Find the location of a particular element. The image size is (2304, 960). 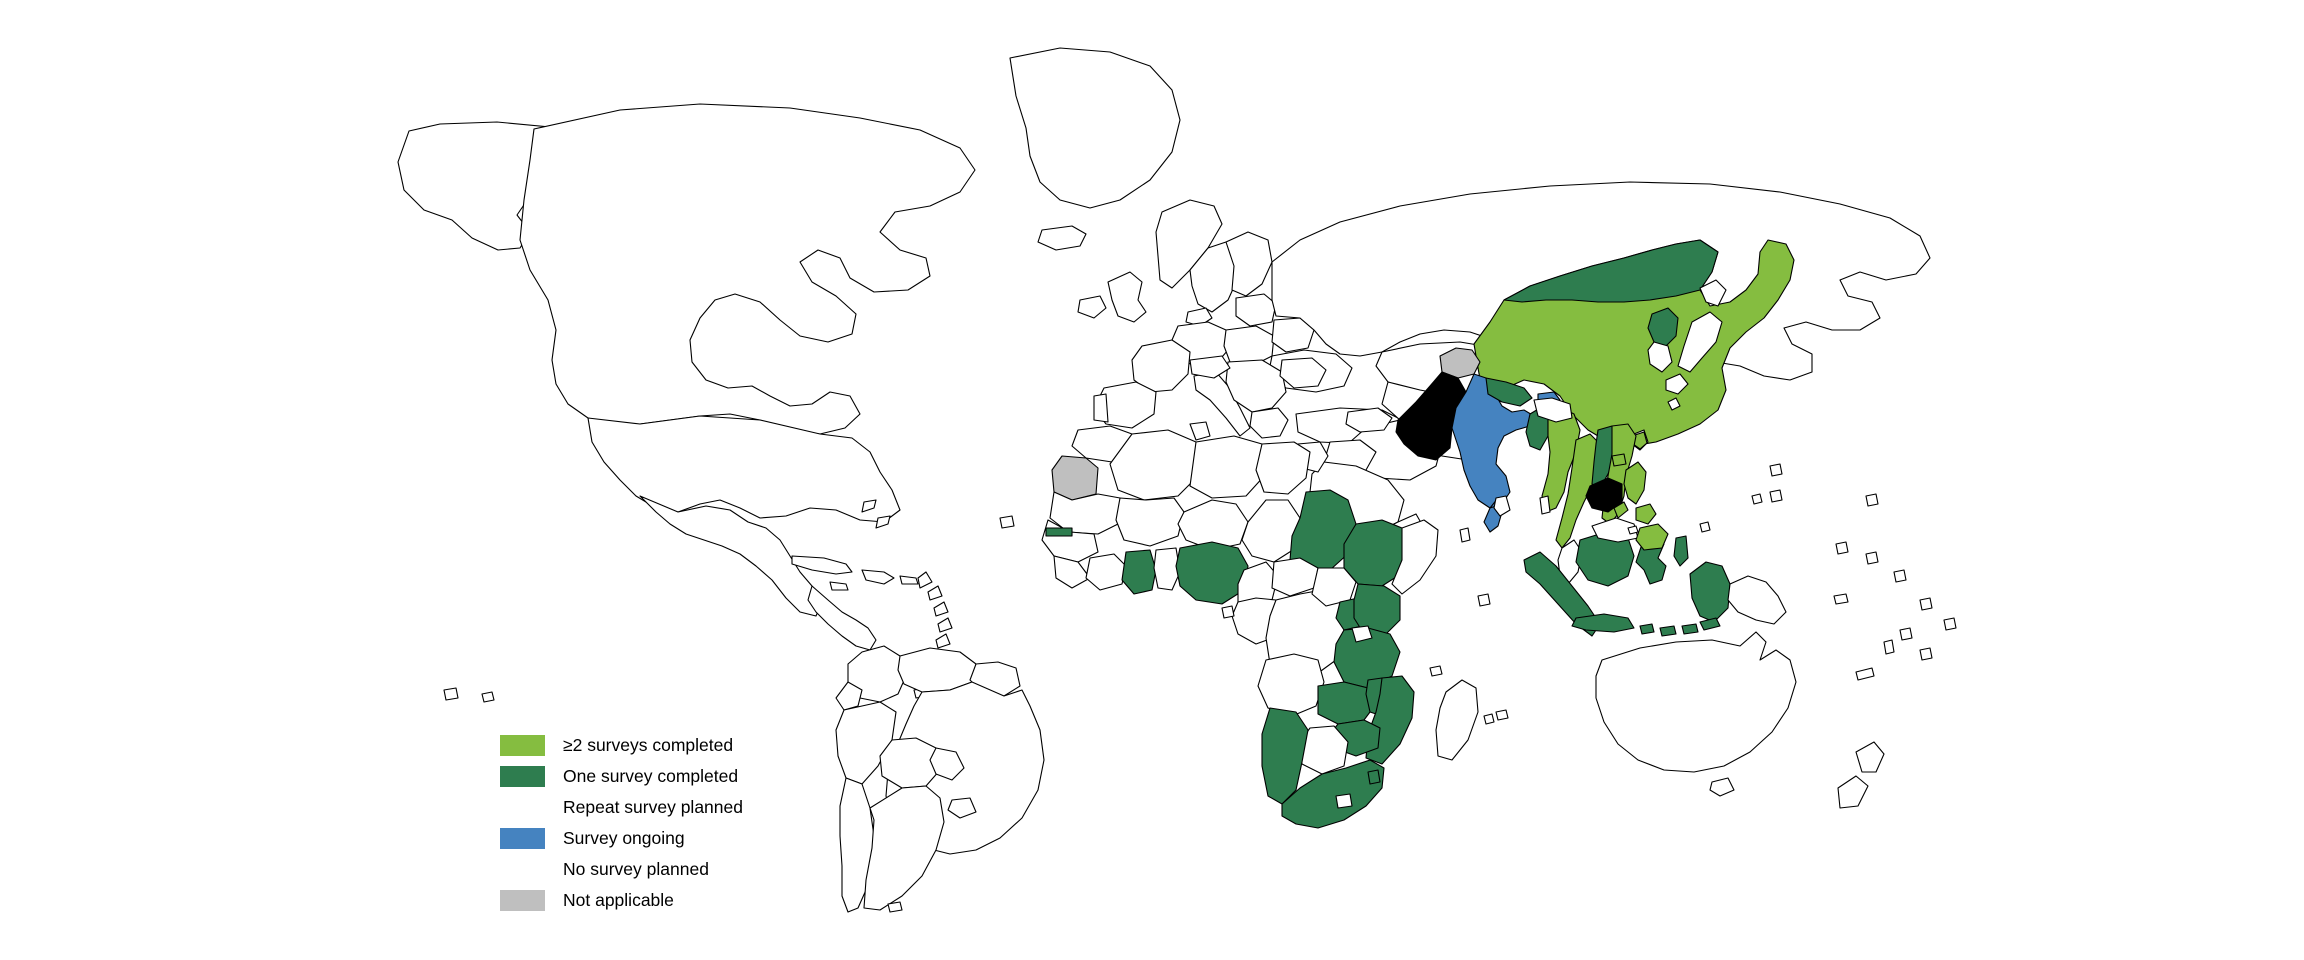

country-lake-victoria is located at coordinates (1362, 634).